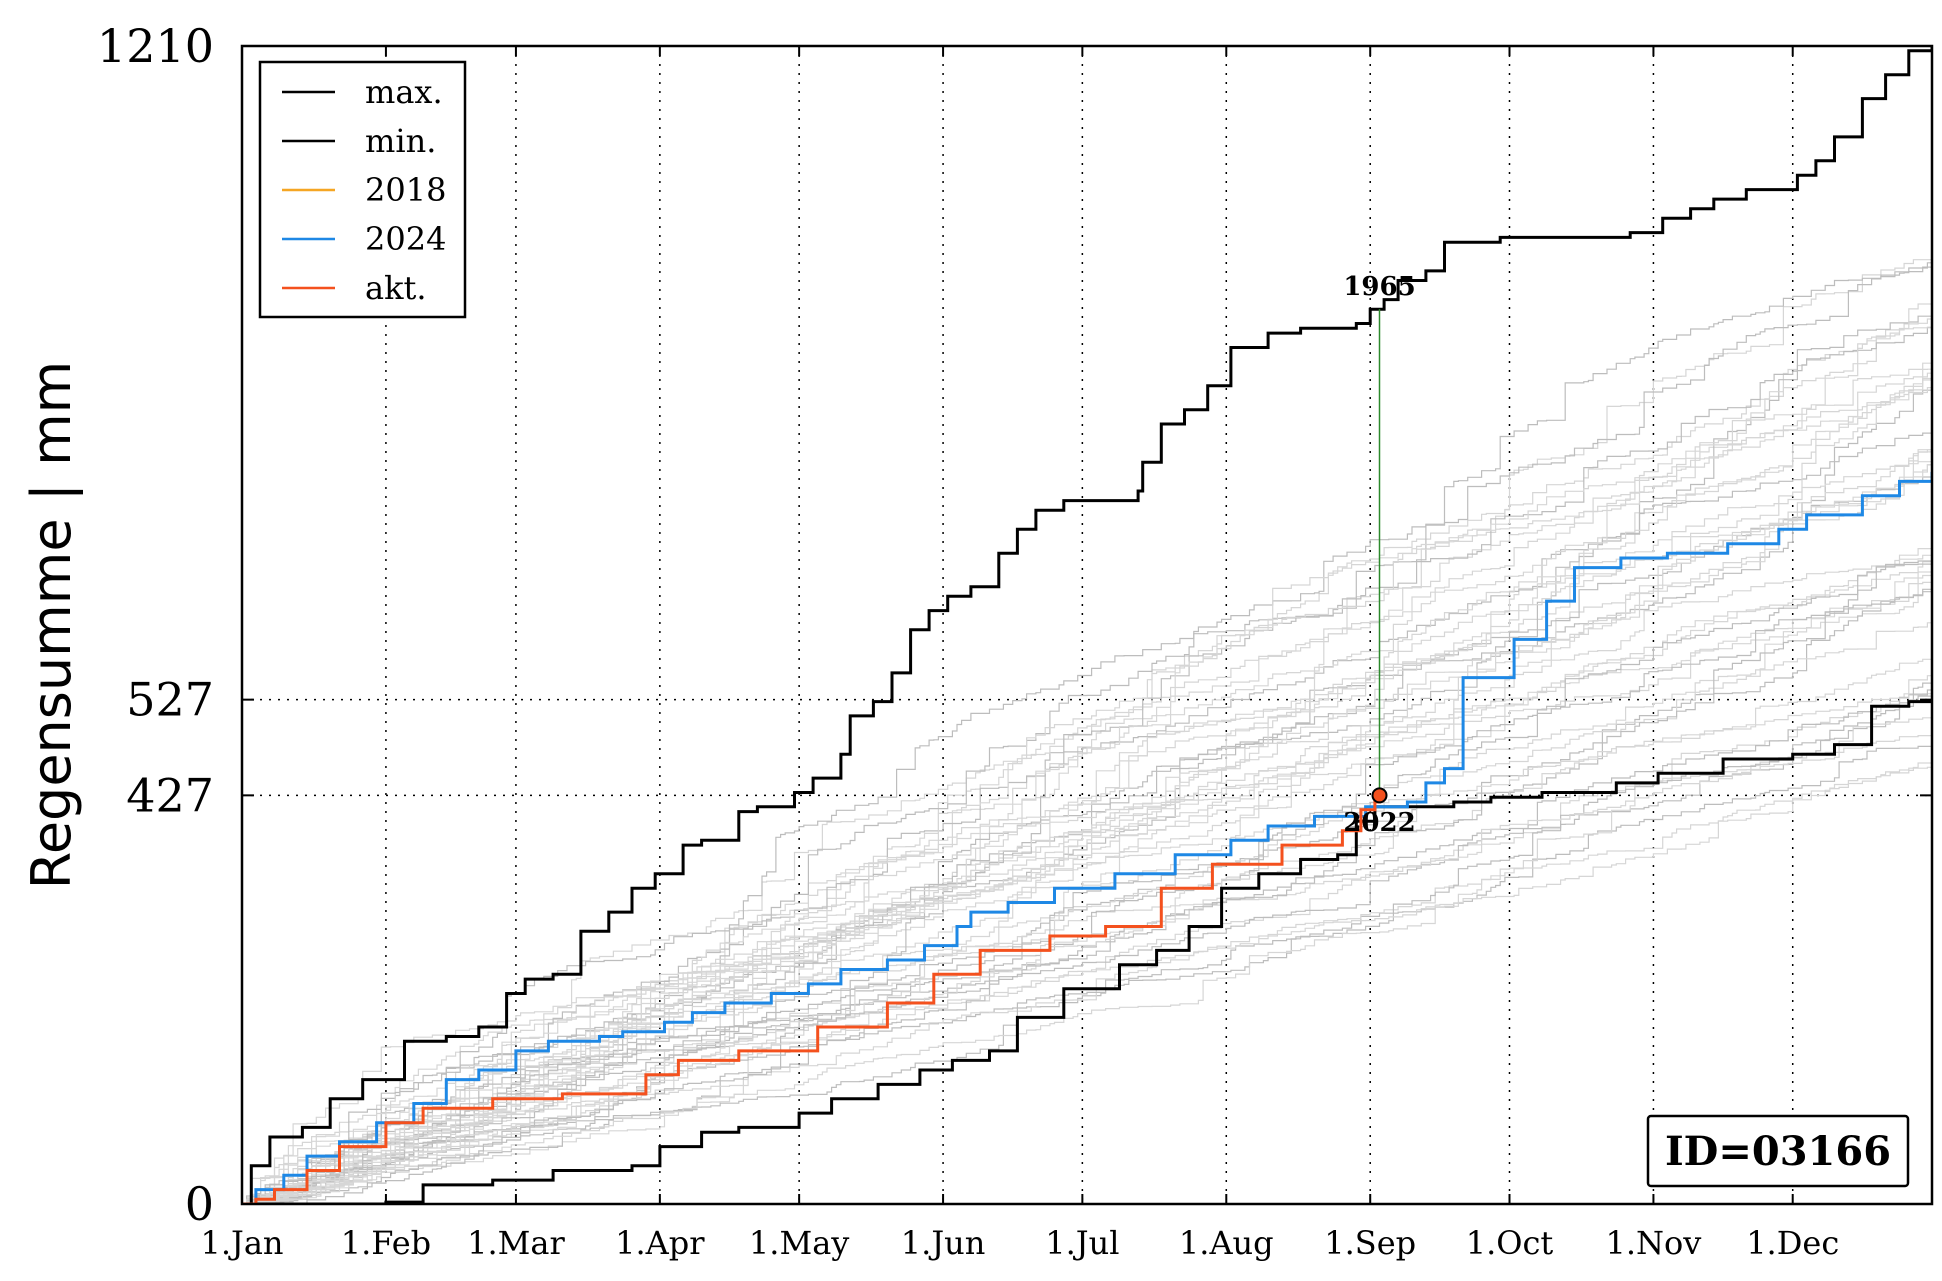  I want to click on annotations-layer: 1965 2022, so click(1379, 555).